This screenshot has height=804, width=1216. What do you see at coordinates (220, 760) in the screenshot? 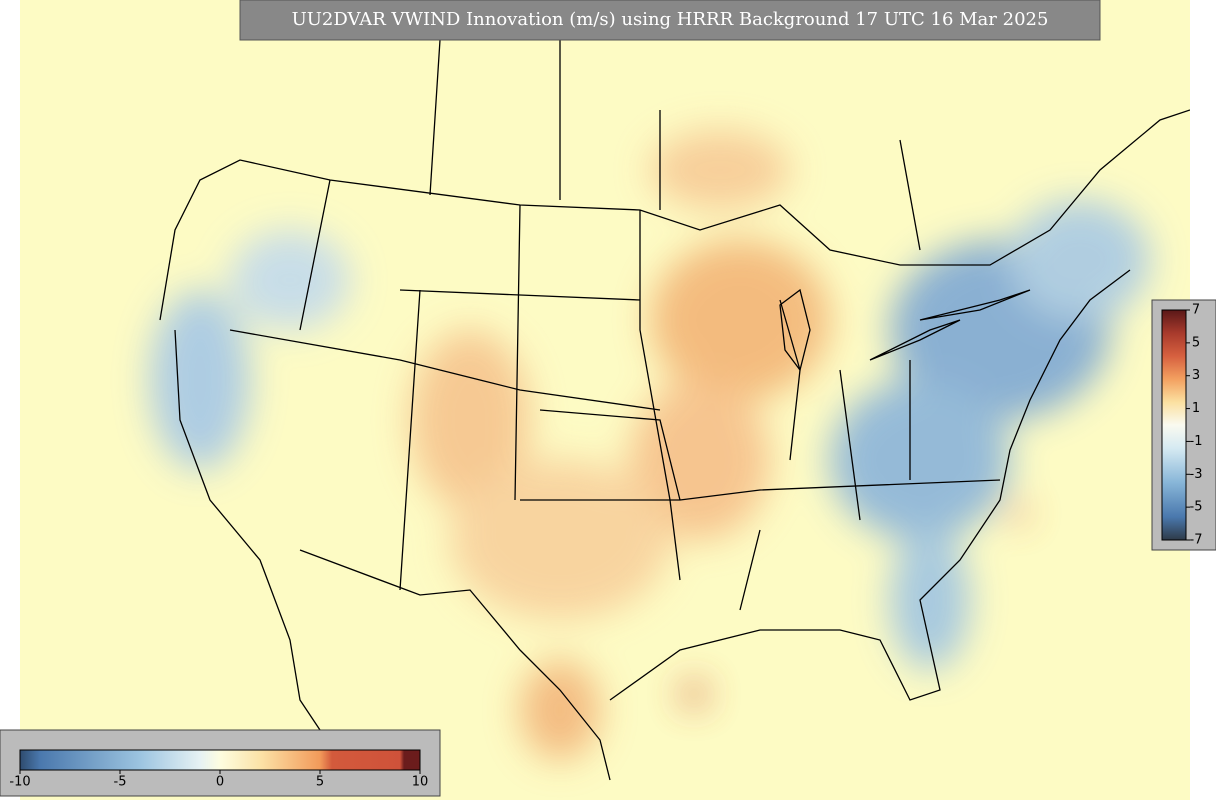
I see `colorbar-bottom` at bounding box center [220, 760].